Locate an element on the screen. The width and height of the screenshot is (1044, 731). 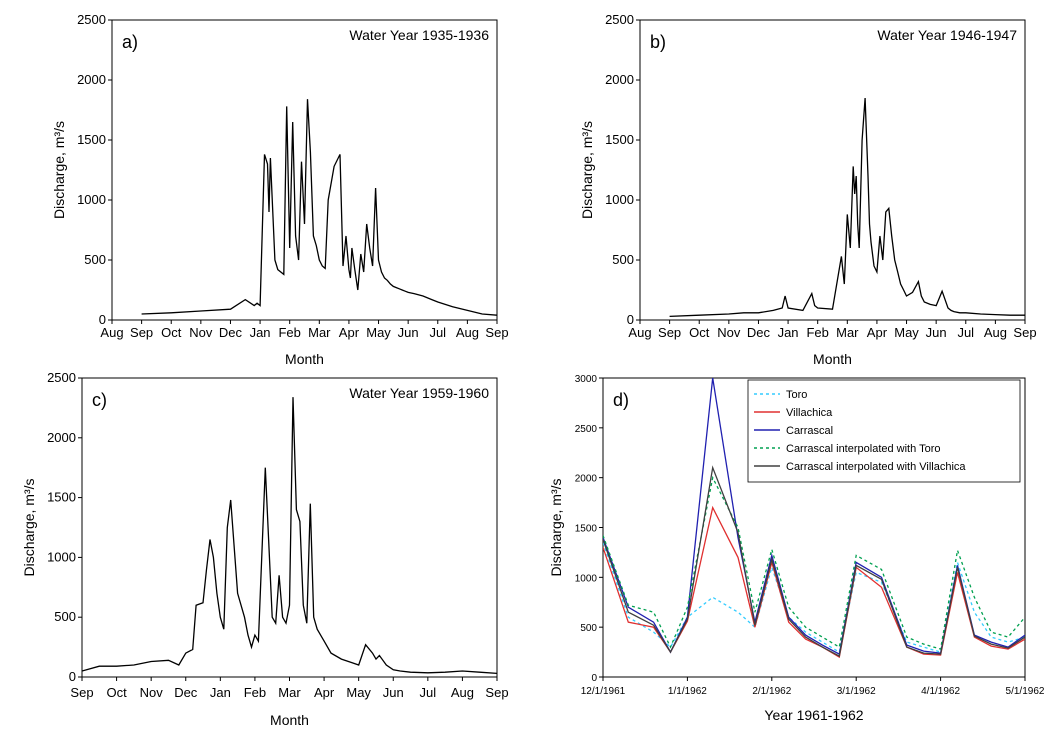
panel-label: d) is located at coordinates (621, 400).